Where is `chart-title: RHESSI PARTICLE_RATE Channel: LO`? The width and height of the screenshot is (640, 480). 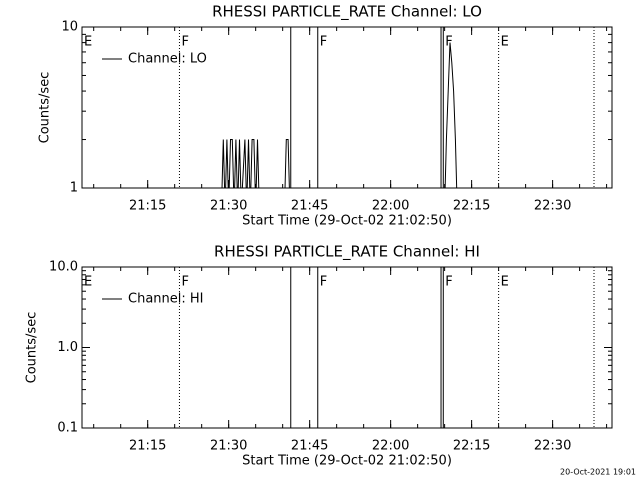 chart-title: RHESSI PARTICLE_RATE Channel: LO is located at coordinates (347, 12).